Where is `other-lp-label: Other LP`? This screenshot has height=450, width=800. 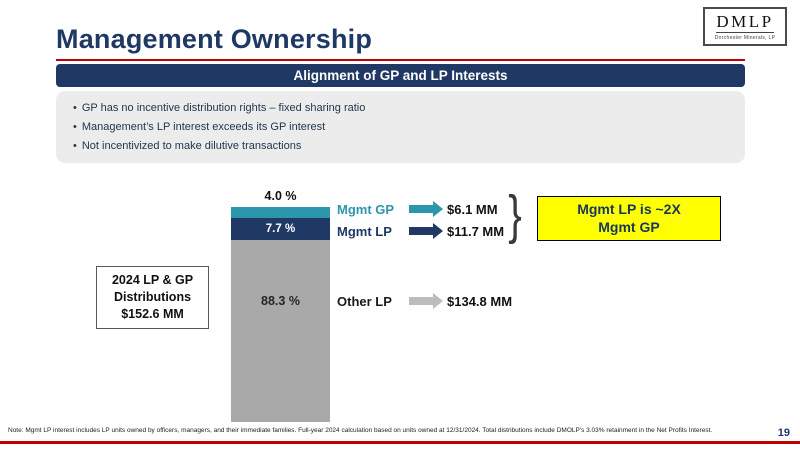
other-lp-label: Other LP is located at coordinates (364, 301).